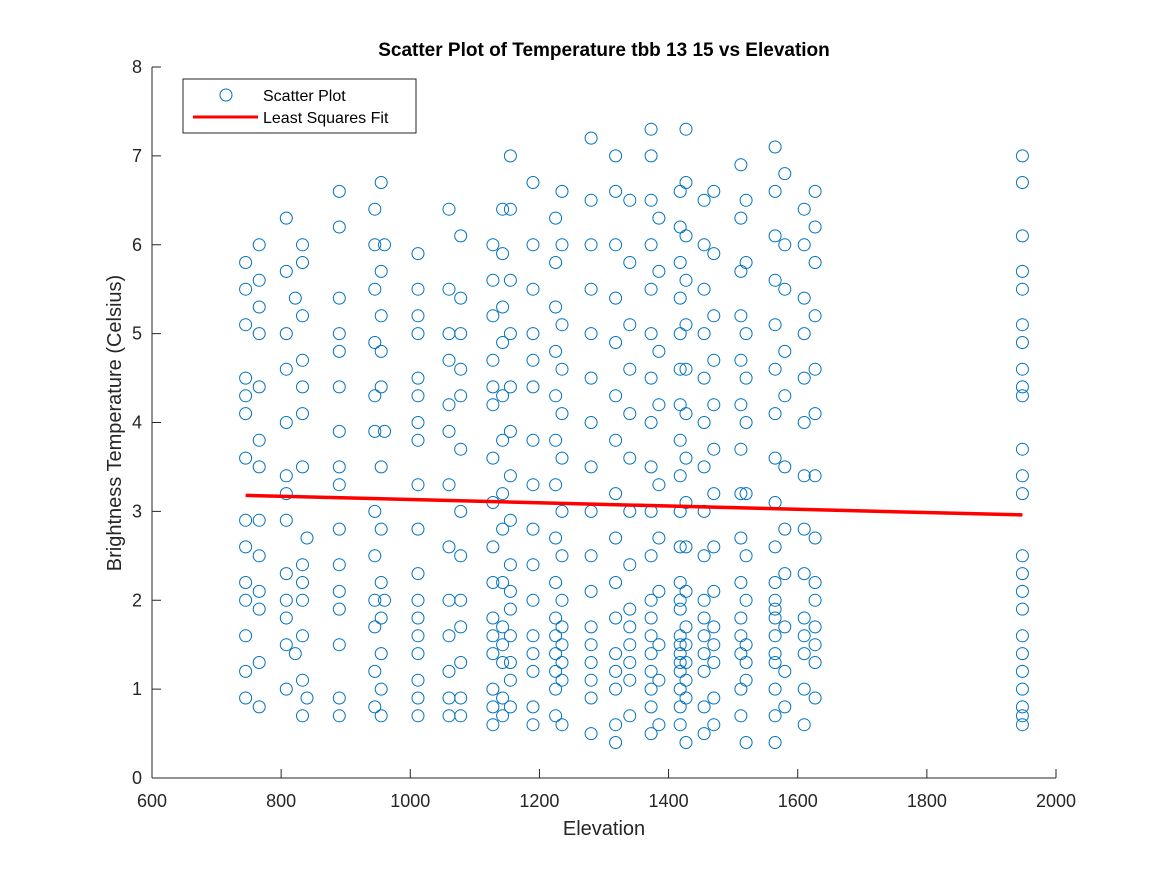  I want to click on legend-box, so click(299, 106).